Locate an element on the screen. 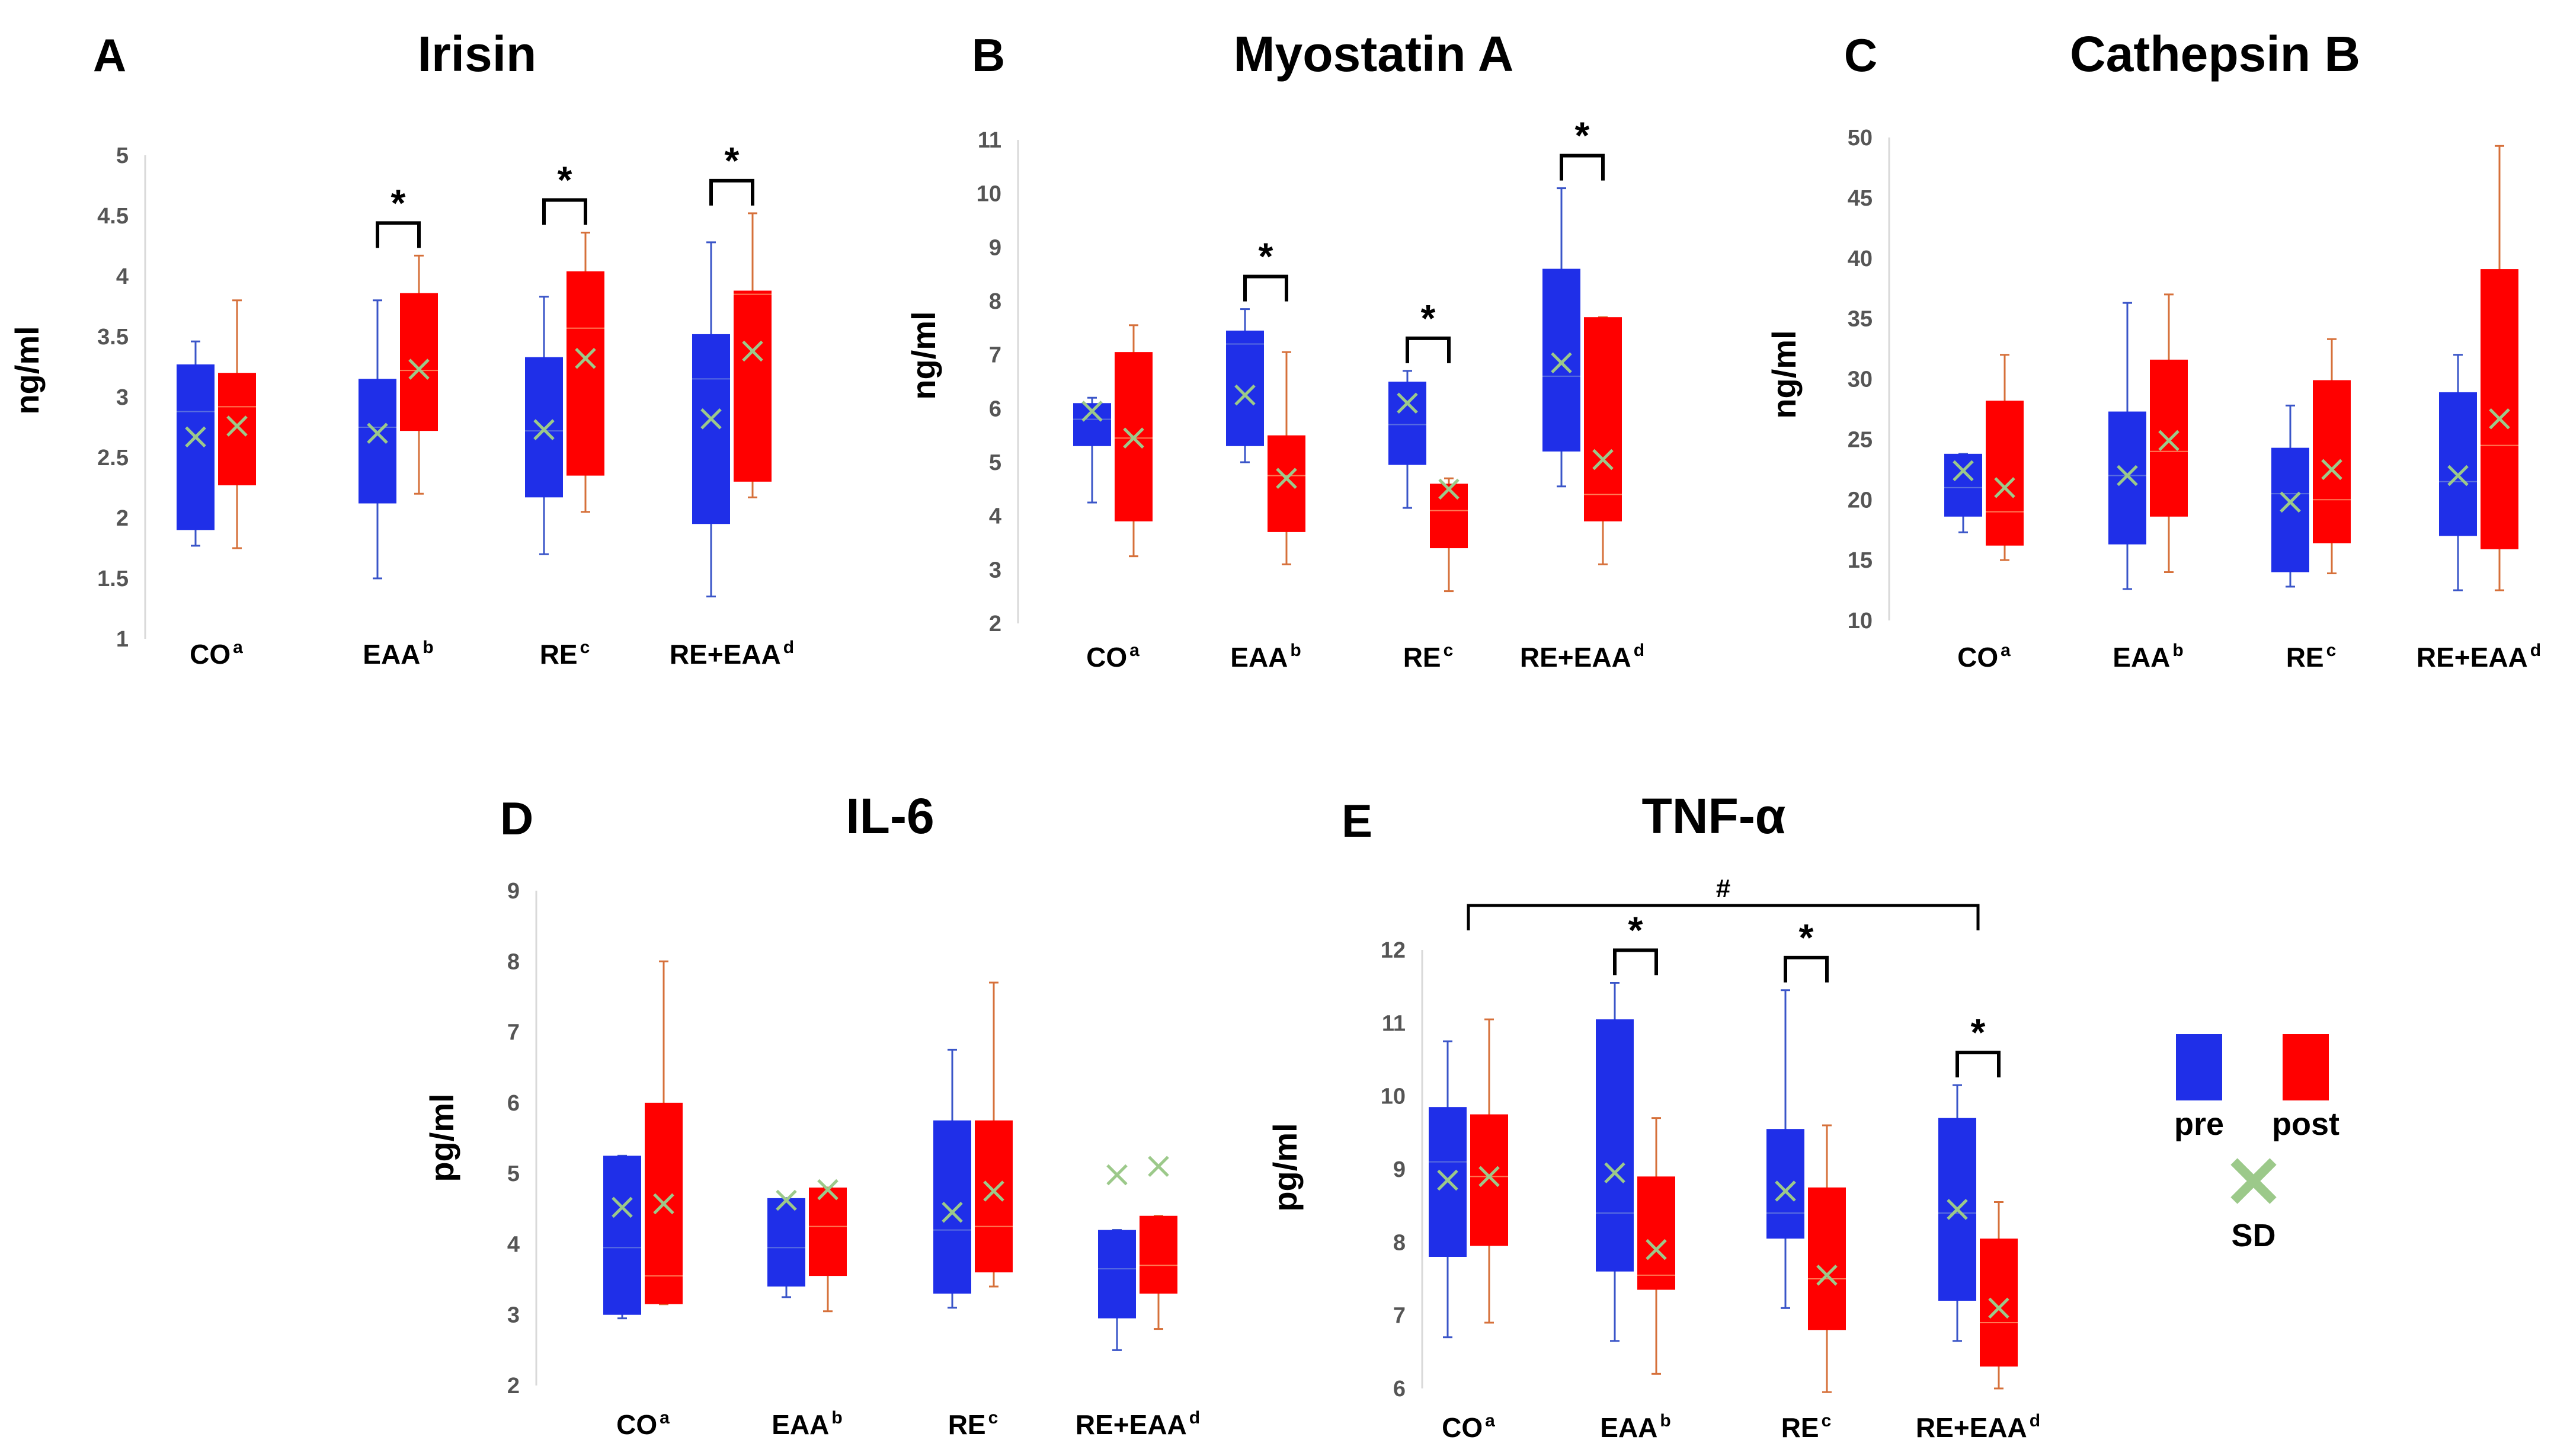 The height and width of the screenshot is (1456, 2554). y-tick-label: 40 is located at coordinates (1860, 259).